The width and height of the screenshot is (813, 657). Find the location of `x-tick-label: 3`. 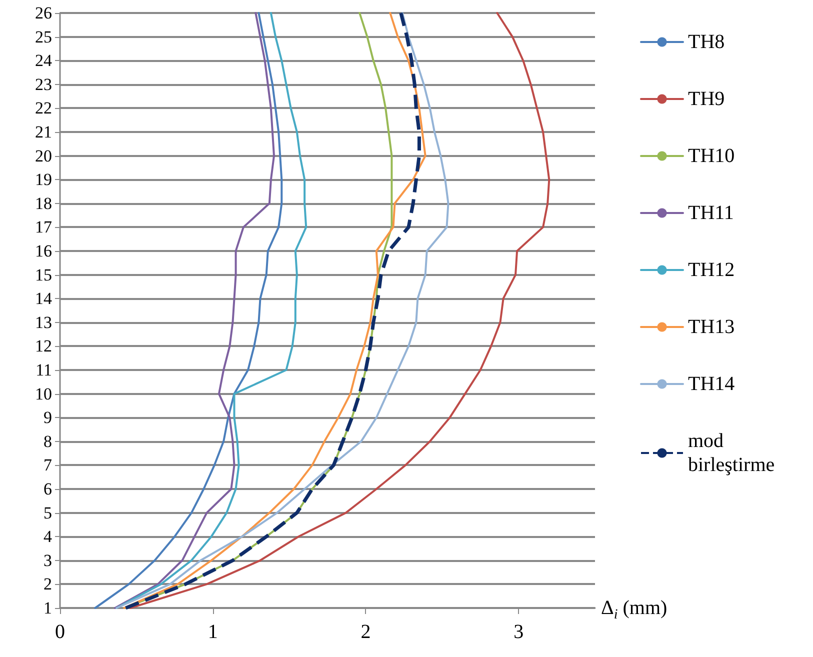

x-tick-label: 3 is located at coordinates (519, 632).